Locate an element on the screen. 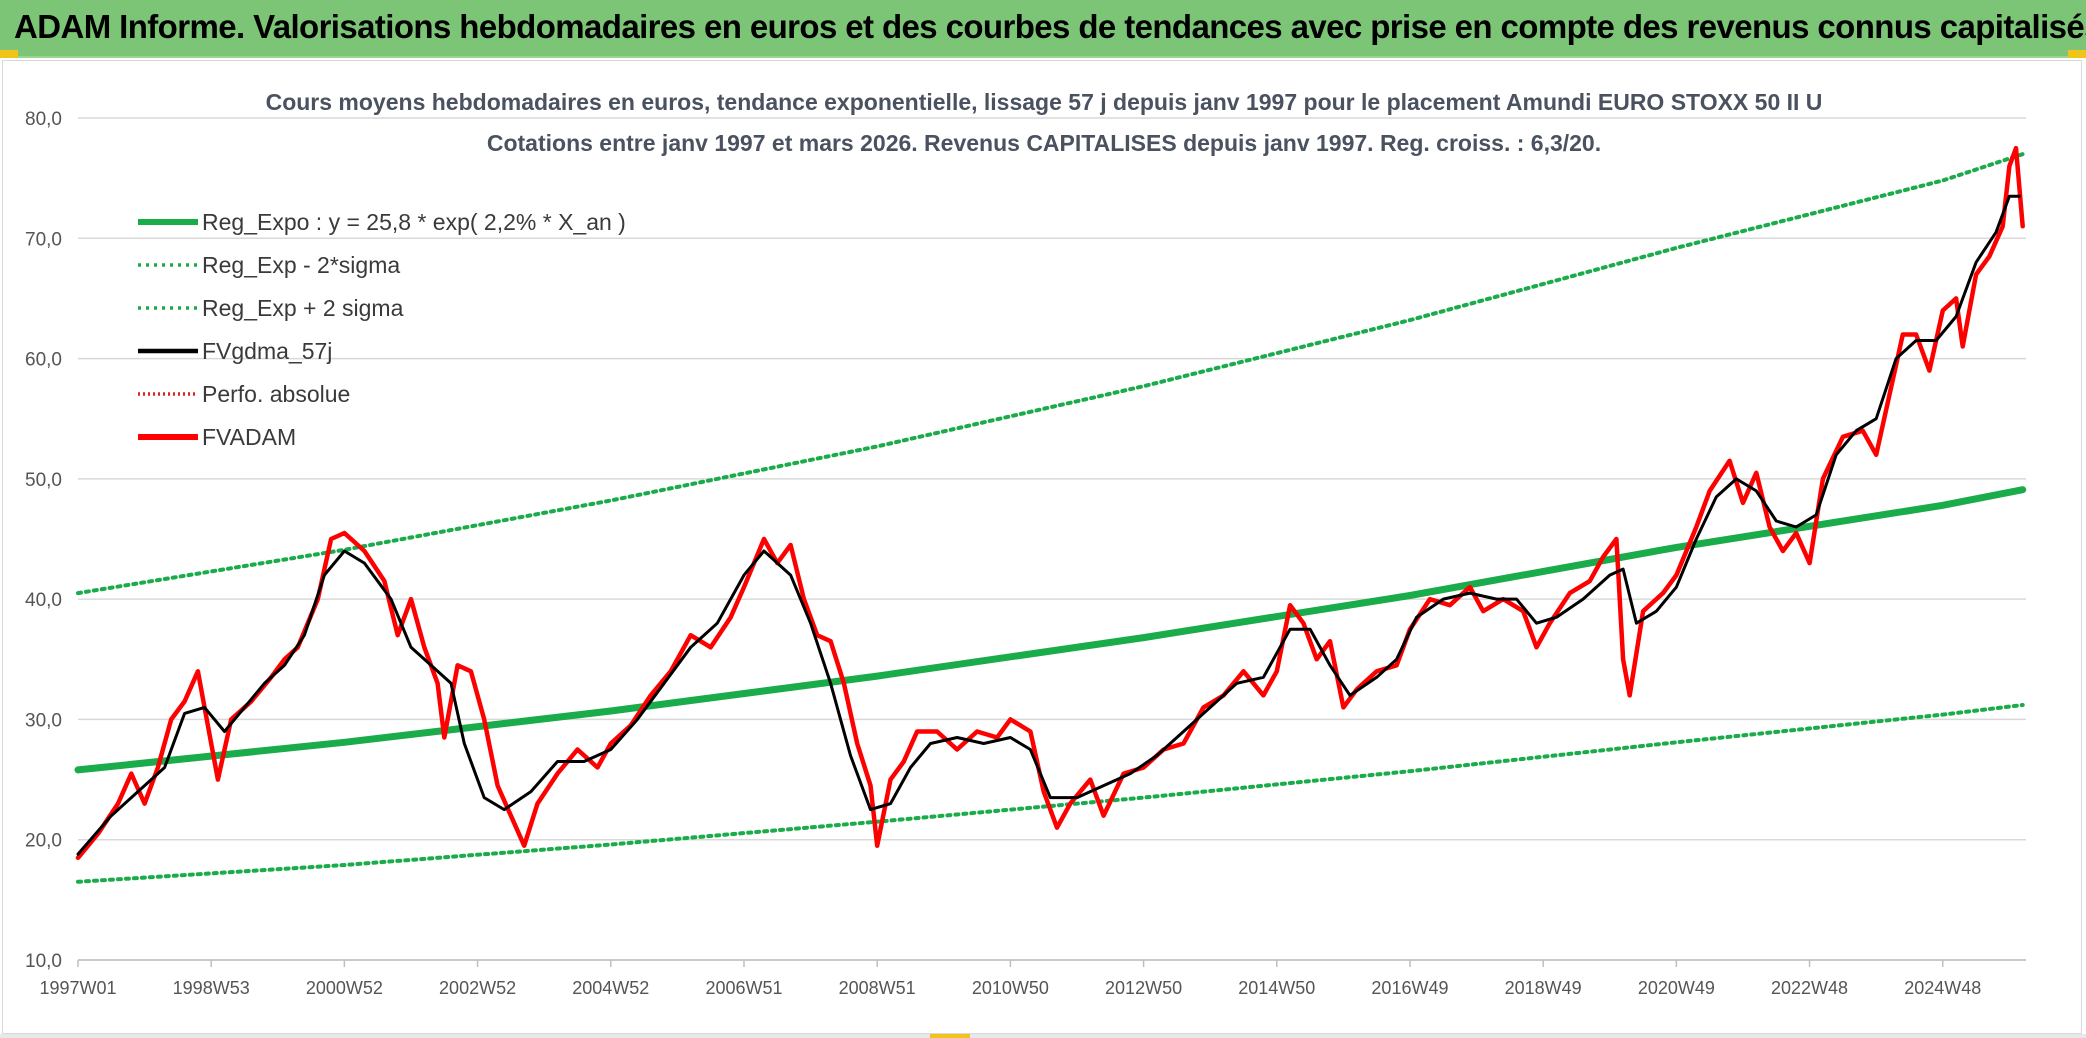 Image resolution: width=2086 pixels, height=1038 pixels. x-tick-label: 2012W50 is located at coordinates (1143, 988).